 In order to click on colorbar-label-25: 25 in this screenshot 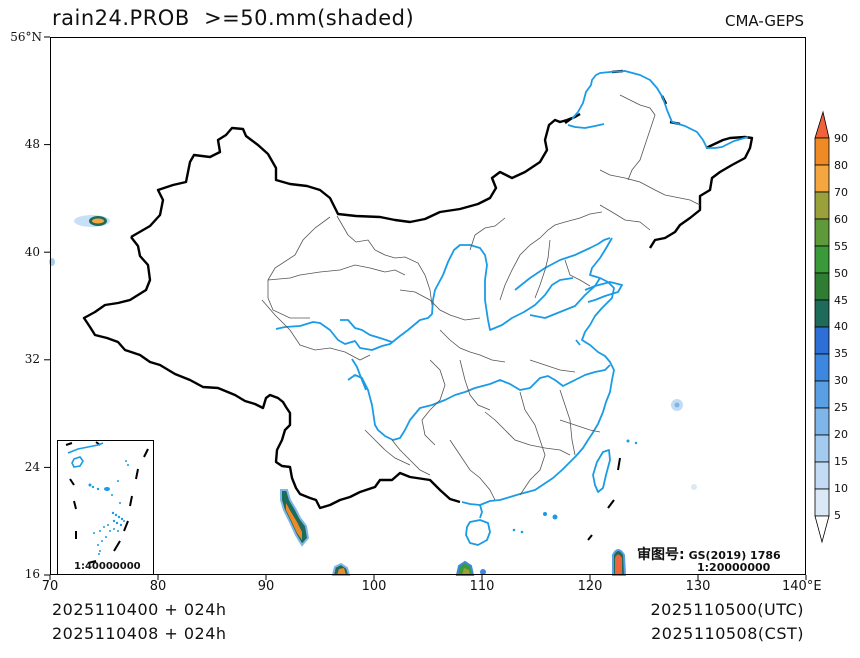, I will do `click(841, 407)`.